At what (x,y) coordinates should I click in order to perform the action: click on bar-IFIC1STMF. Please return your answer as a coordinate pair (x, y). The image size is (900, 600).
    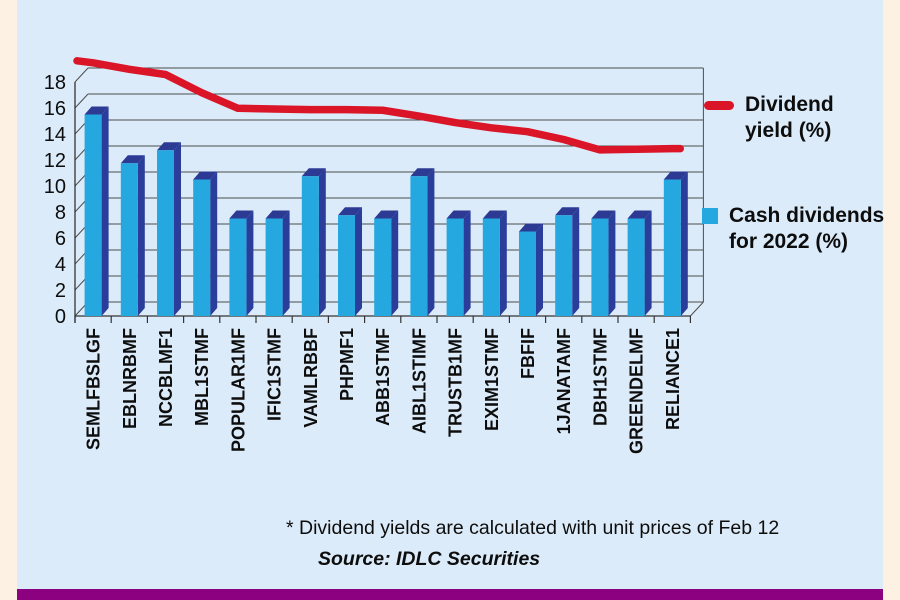
    Looking at the image, I should click on (277, 263).